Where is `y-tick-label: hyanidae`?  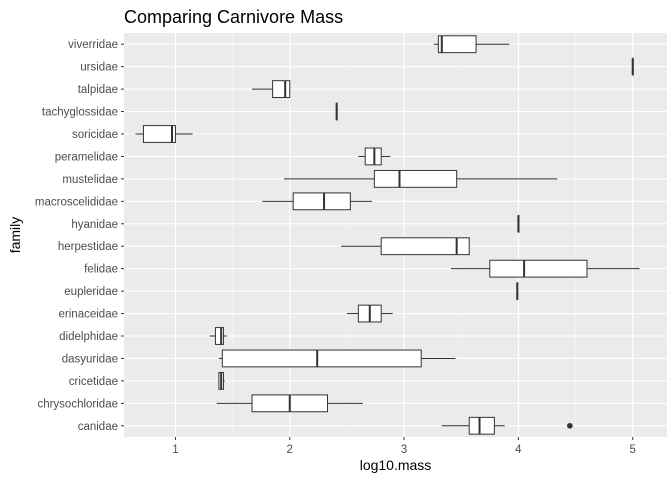
y-tick-label: hyanidae is located at coordinates (94, 225).